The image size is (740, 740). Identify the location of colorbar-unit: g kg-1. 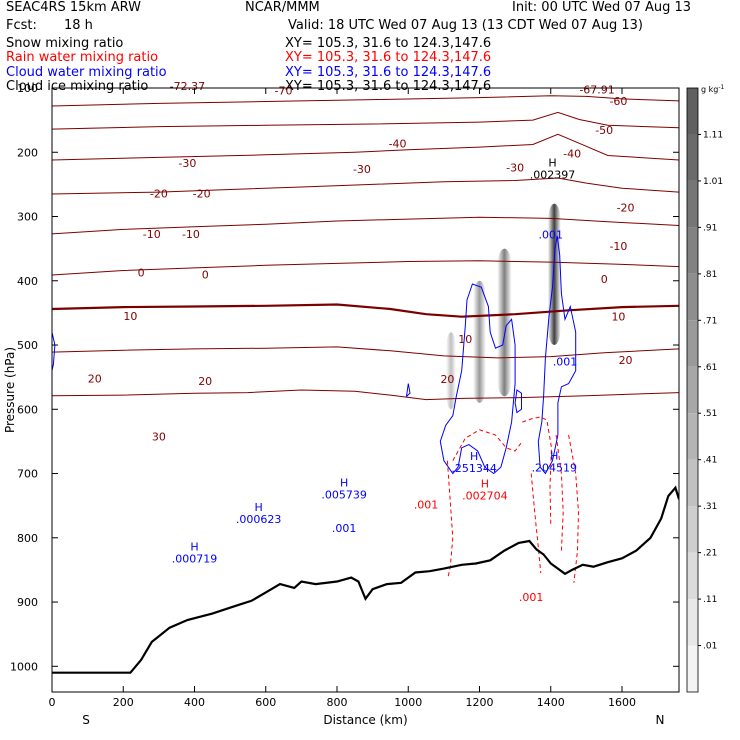
(713, 89).